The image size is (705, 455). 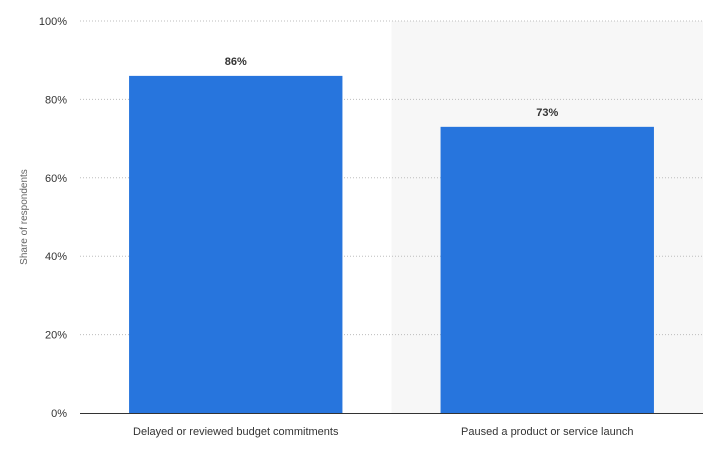 What do you see at coordinates (236, 432) in the screenshot?
I see `x-tick-label: Delayed or reviewed budget commitments` at bounding box center [236, 432].